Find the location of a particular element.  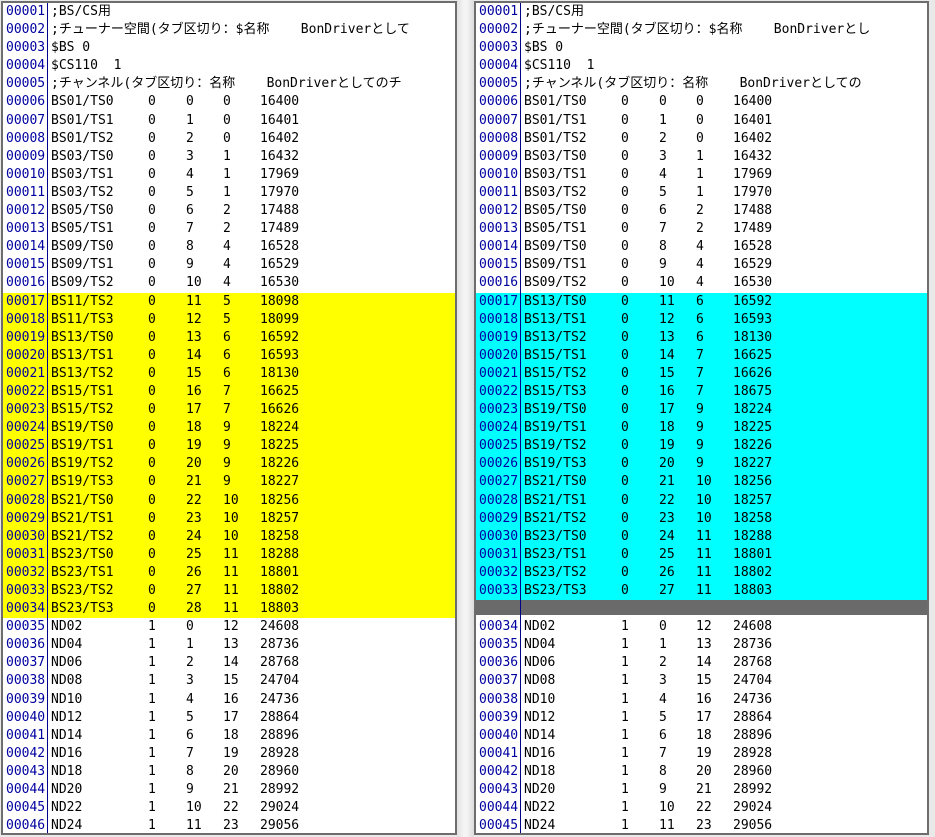

code-line: 00037 ND08 1 3 15 24704 is located at coordinates (701, 681).